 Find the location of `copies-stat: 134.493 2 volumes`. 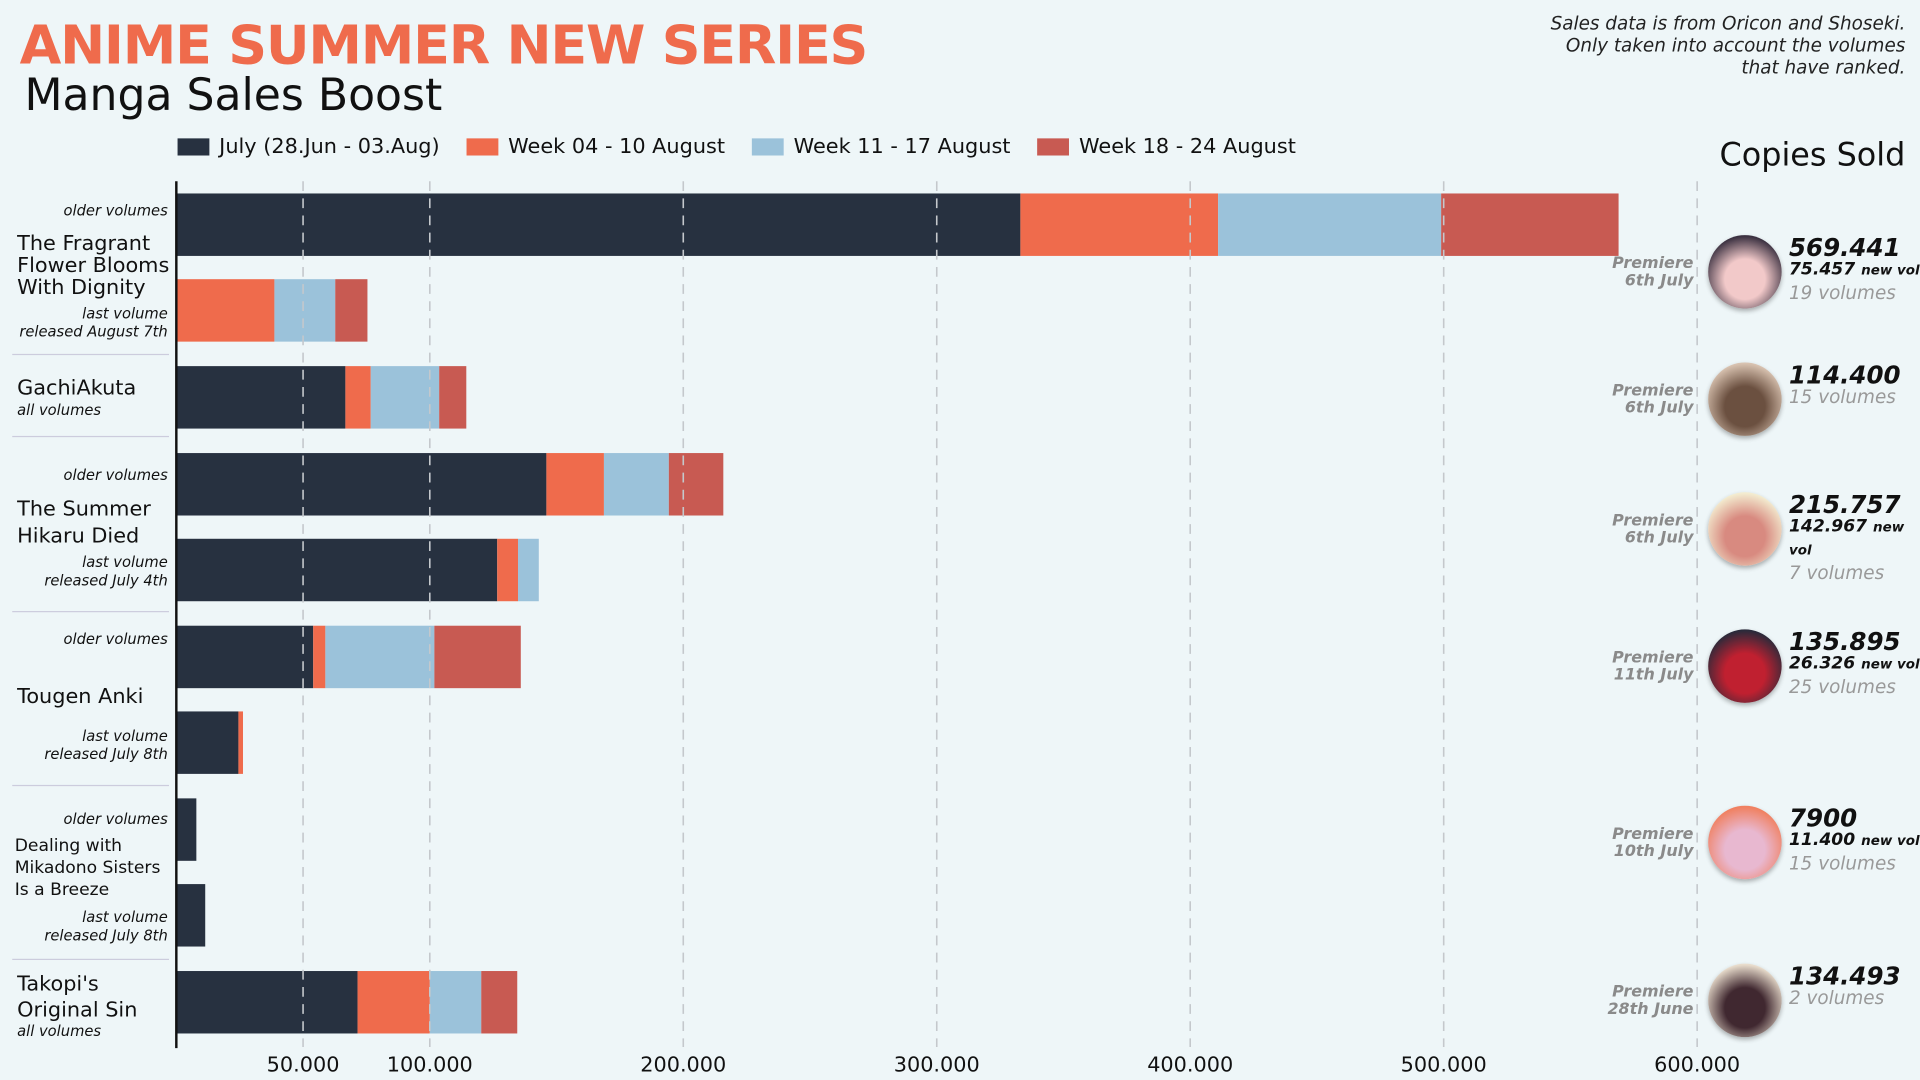

copies-stat: 134.493 2 volumes is located at coordinates (1844, 985).